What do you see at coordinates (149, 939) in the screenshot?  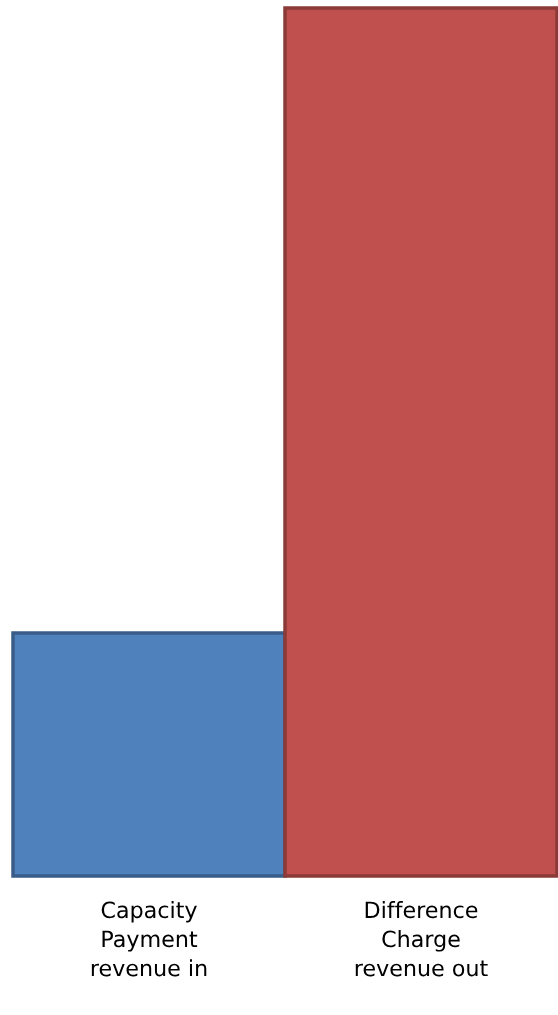 I see `x-tick-label: Capacity Payment revenue in` at bounding box center [149, 939].